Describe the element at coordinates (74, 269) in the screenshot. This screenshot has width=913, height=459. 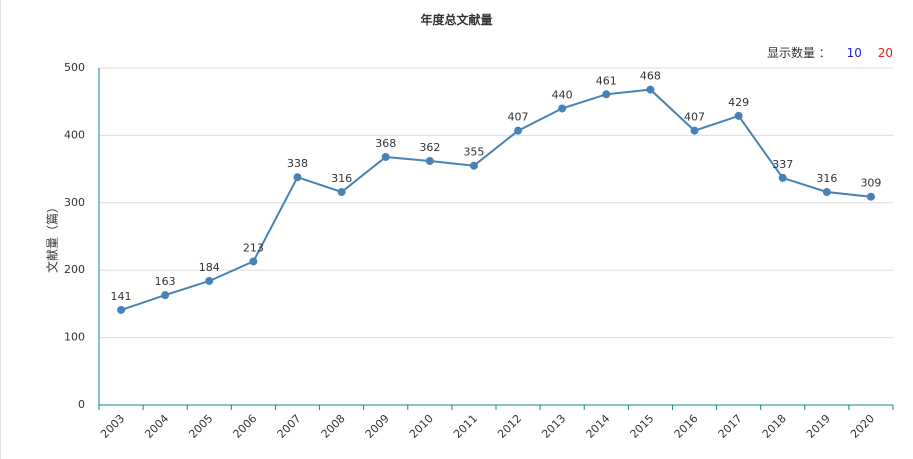
I see `y-tick-label: 200` at that location.